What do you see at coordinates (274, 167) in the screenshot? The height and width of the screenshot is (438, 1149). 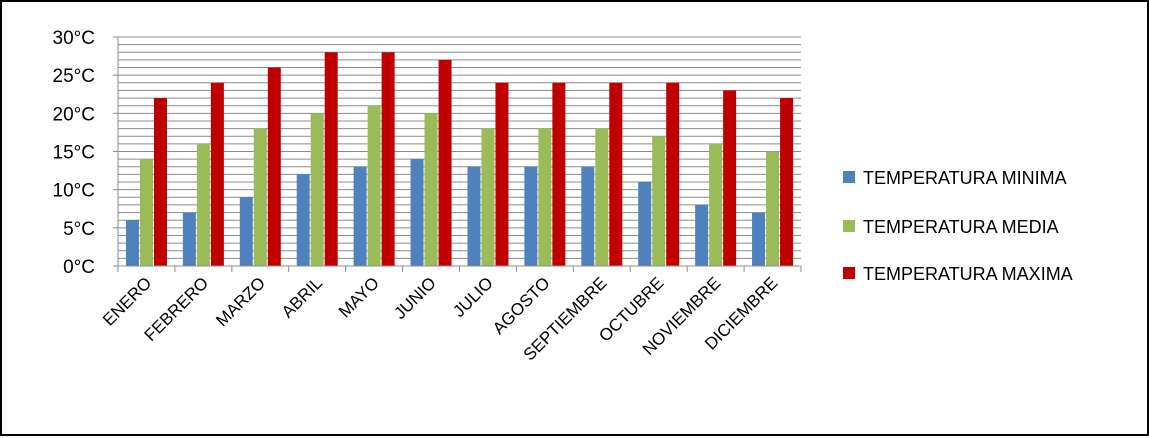 I see `bar-temperatura-maxima-marzo` at bounding box center [274, 167].